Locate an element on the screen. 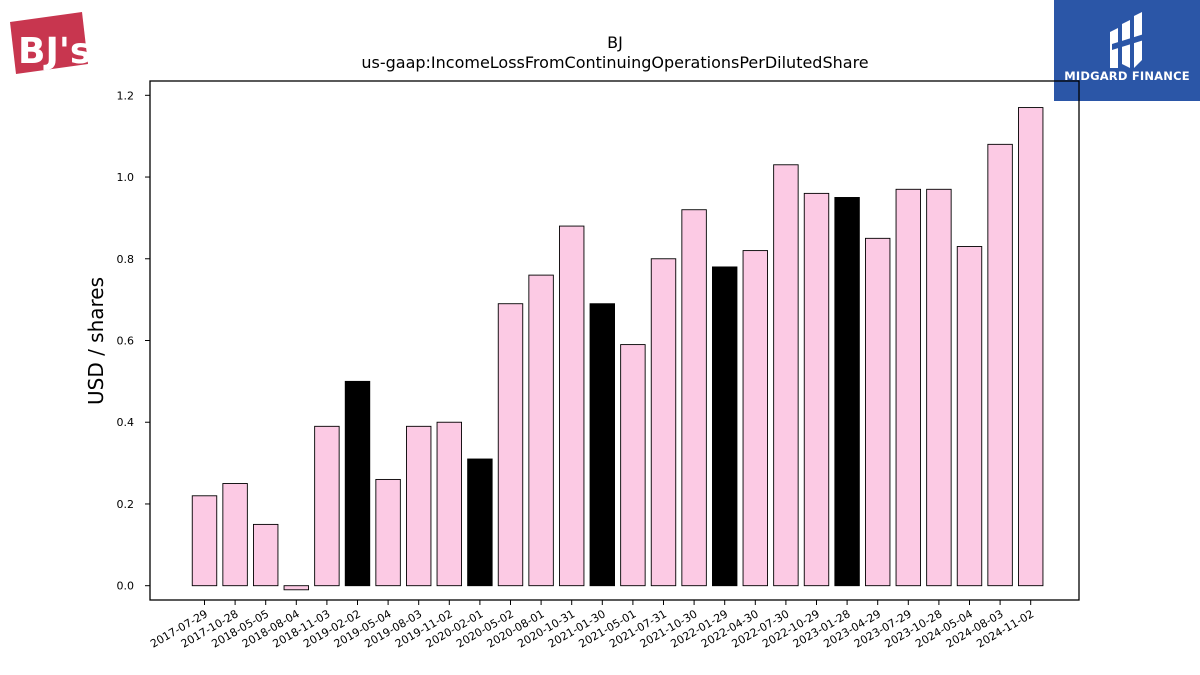 The height and width of the screenshot is (675, 1200). chart-title: BJ is located at coordinates (615, 42).